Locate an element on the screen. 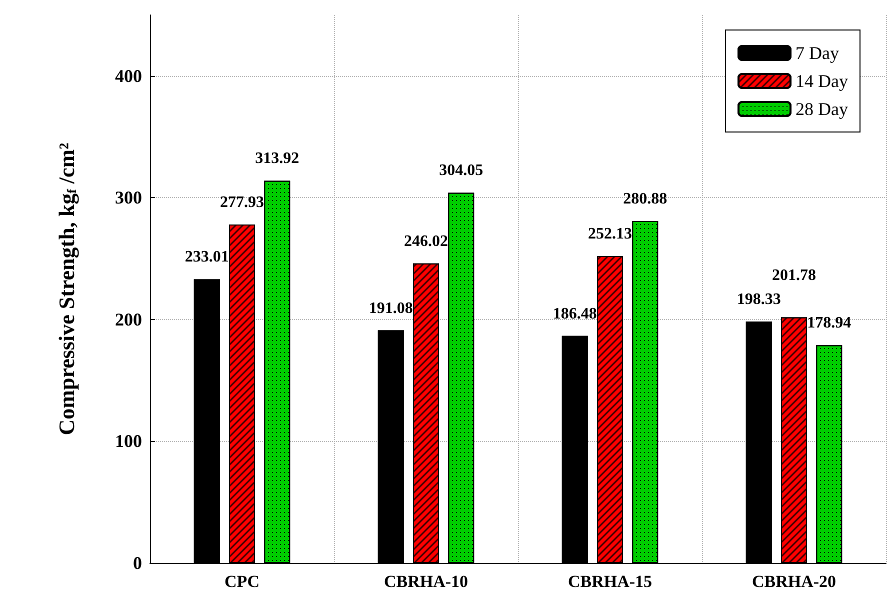 This screenshot has width=888, height=610. data-label: 252.13 is located at coordinates (610, 233).